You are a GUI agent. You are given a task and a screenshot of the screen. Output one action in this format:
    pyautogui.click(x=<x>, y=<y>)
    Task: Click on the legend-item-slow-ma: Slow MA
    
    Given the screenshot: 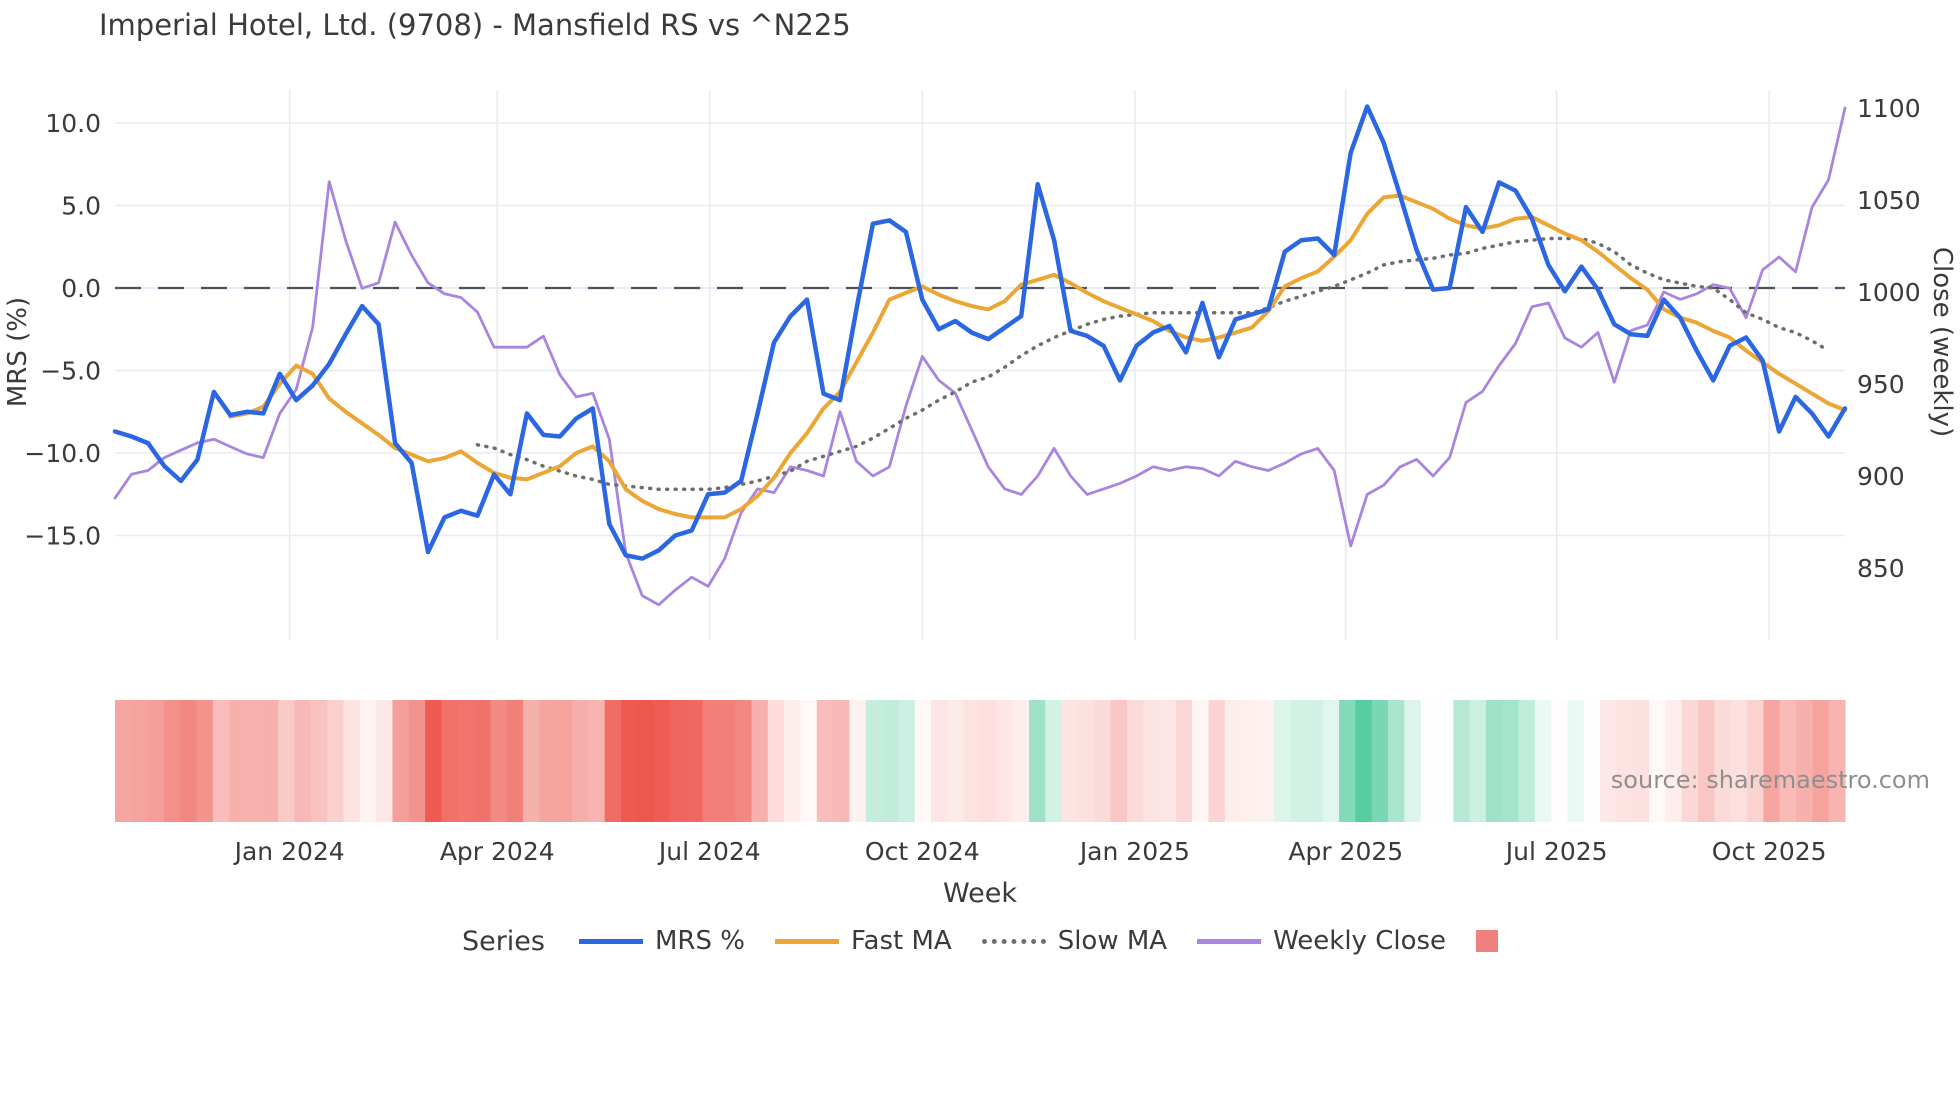 What is the action you would take?
    pyautogui.click(x=1074, y=941)
    